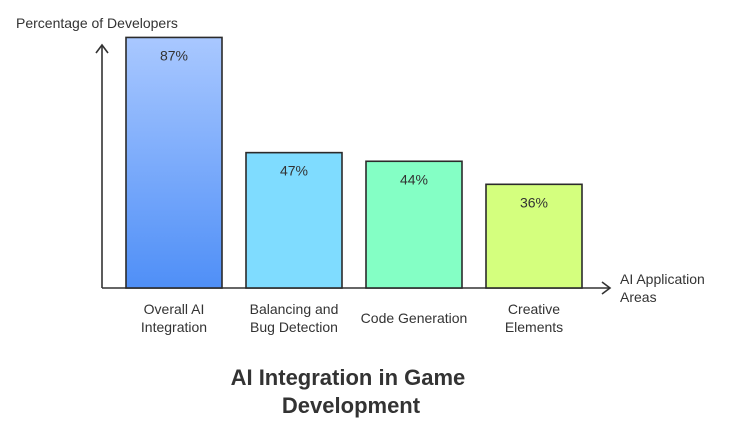  What do you see at coordinates (606, 288) in the screenshot?
I see `x-axis-arrow-icon` at bounding box center [606, 288].